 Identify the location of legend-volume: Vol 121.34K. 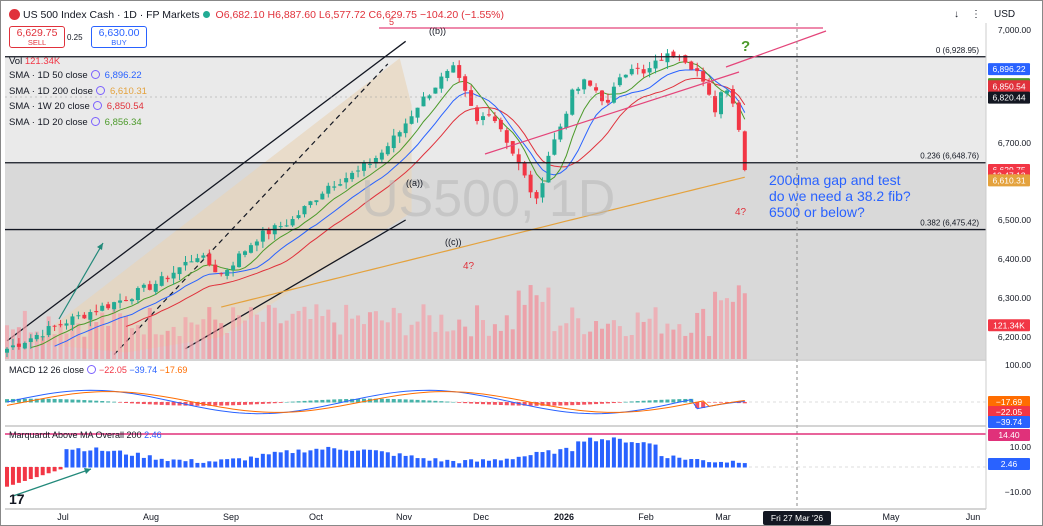
(34, 61).